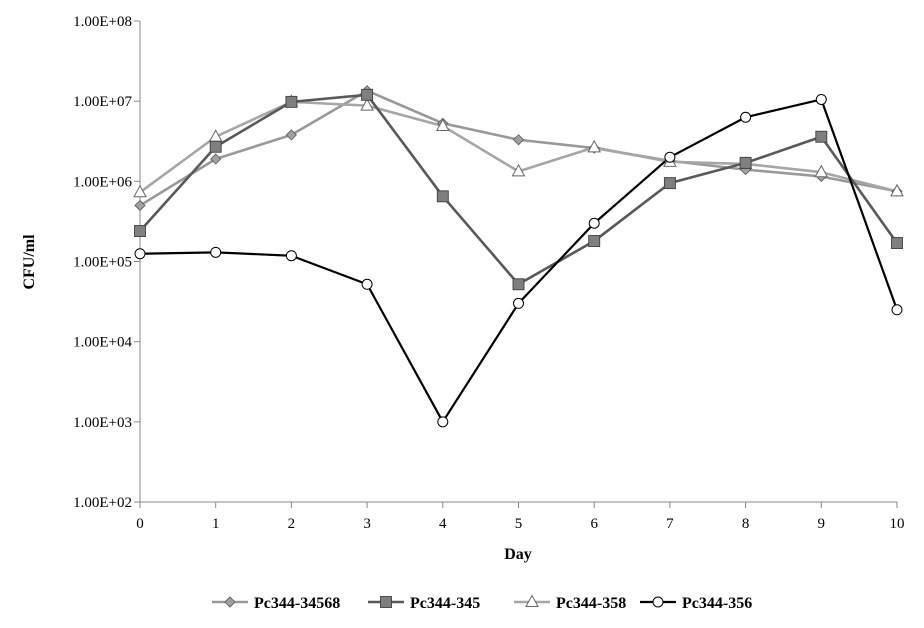  Describe the element at coordinates (594, 524) in the screenshot. I see `x-tick-label: 6` at that location.